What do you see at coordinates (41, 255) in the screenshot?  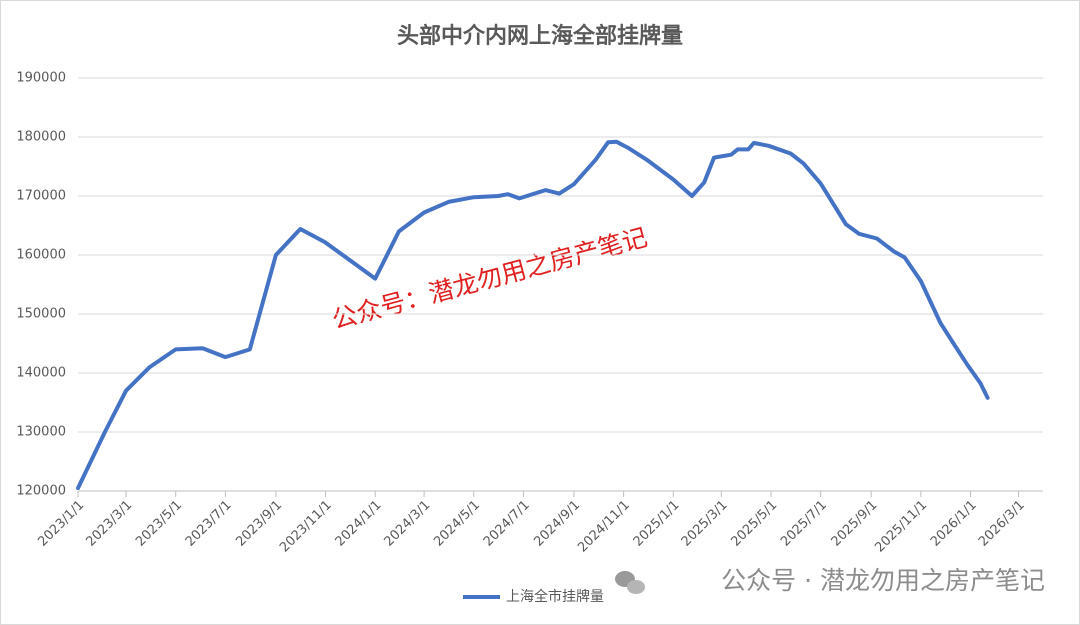 I see `y-tick-label: 160000` at bounding box center [41, 255].